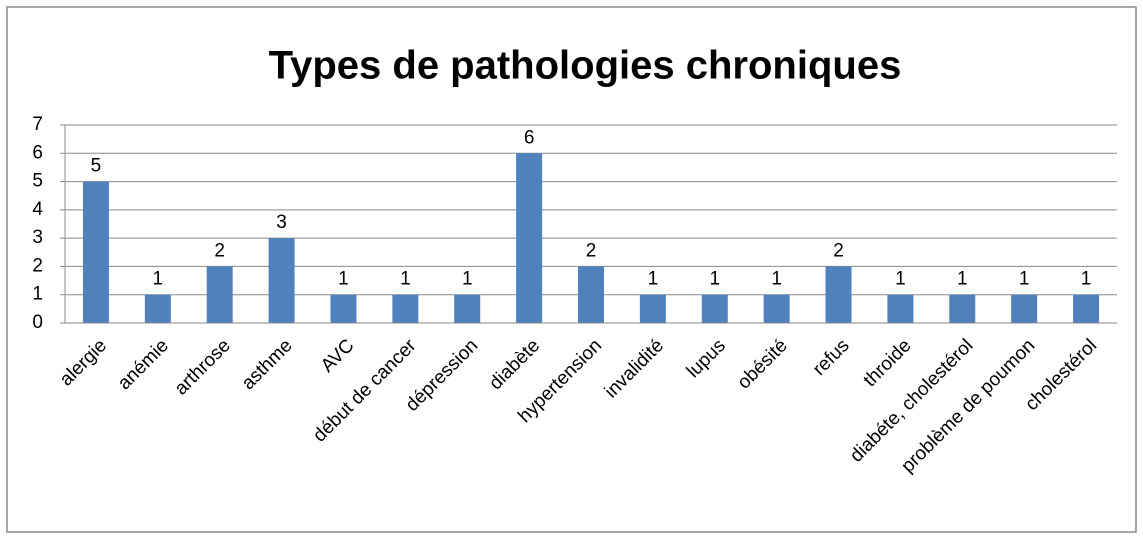 This screenshot has height=539, width=1143. Describe the element at coordinates (37, 209) in the screenshot. I see `y-tick-label: 4` at that location.